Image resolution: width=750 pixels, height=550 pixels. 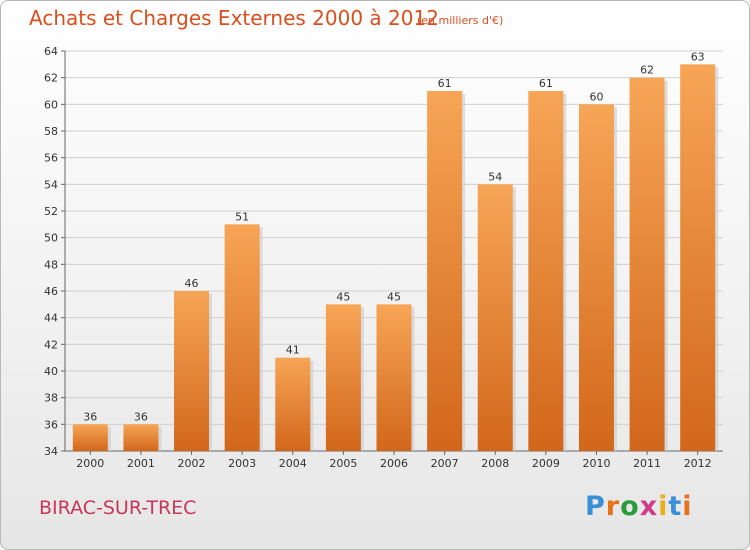 I want to click on bar-2011, so click(x=647, y=264).